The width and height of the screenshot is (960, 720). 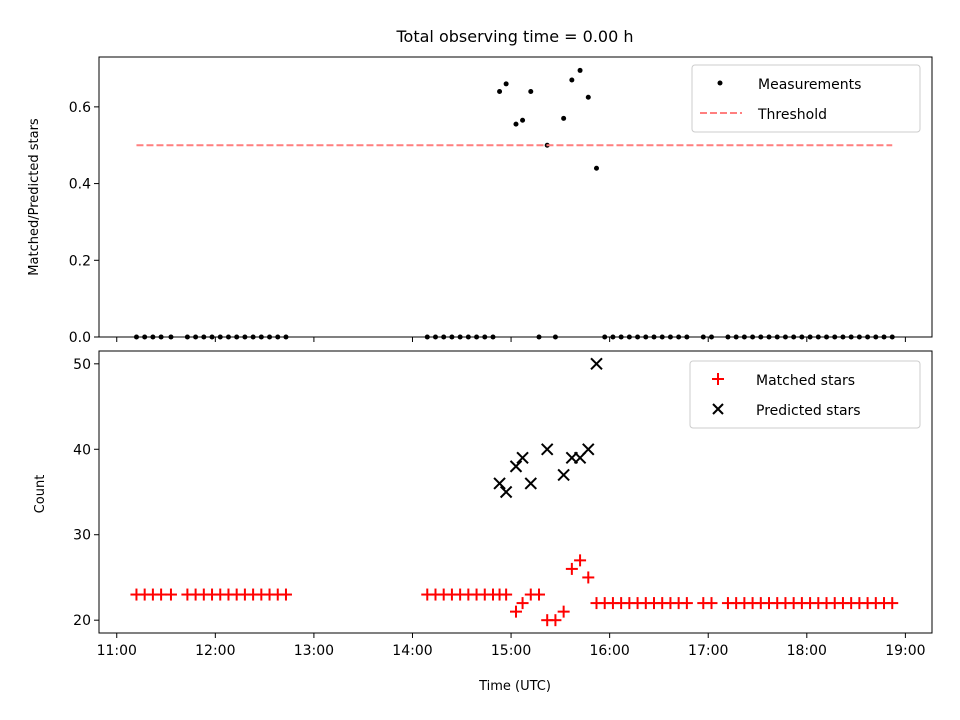 I want to click on x-tick-label: 18:00, so click(x=807, y=651).